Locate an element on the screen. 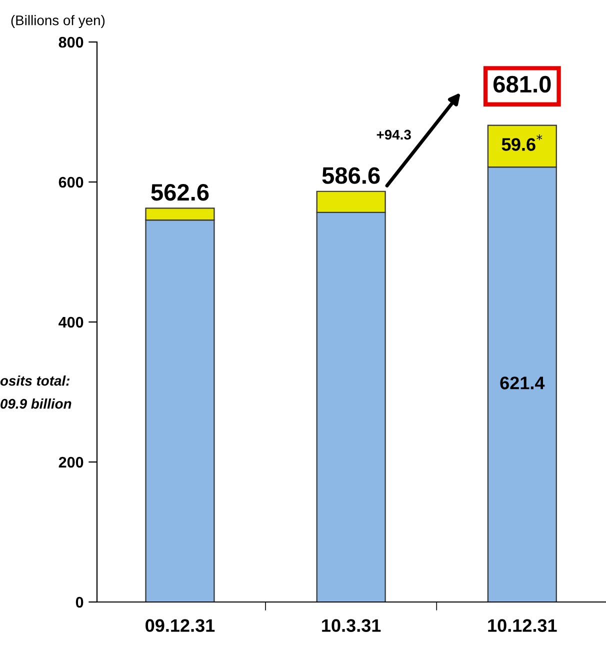 The height and width of the screenshot is (650, 606). y-tick-label: 0 is located at coordinates (80, 602).